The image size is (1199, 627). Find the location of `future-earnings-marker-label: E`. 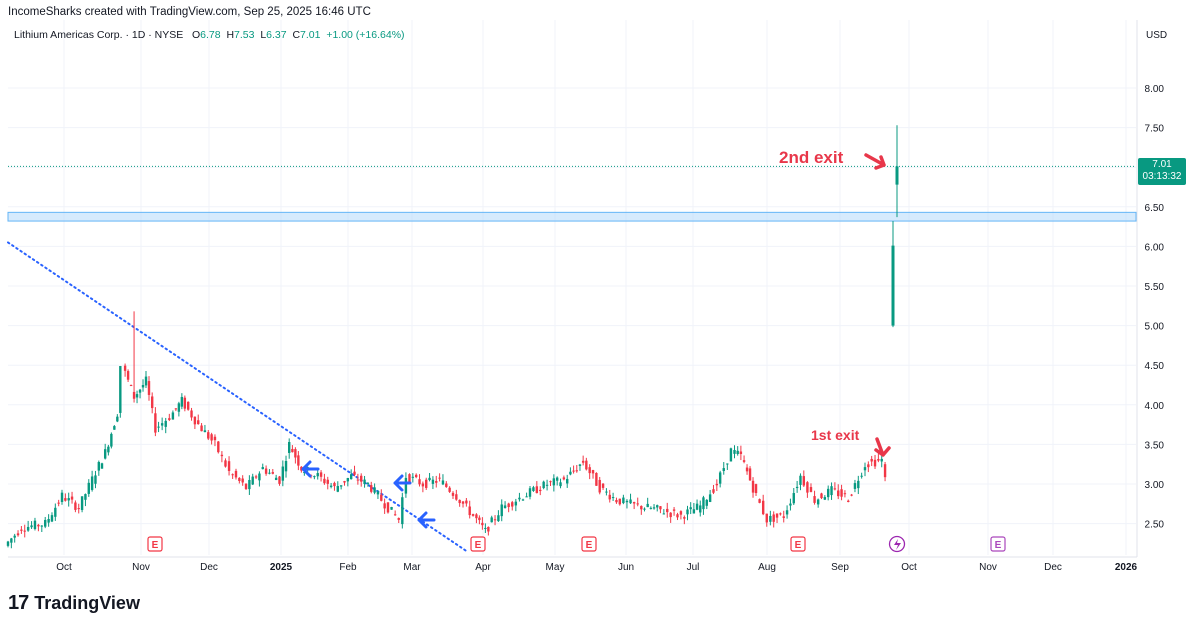

future-earnings-marker-label: E is located at coordinates (998, 545).